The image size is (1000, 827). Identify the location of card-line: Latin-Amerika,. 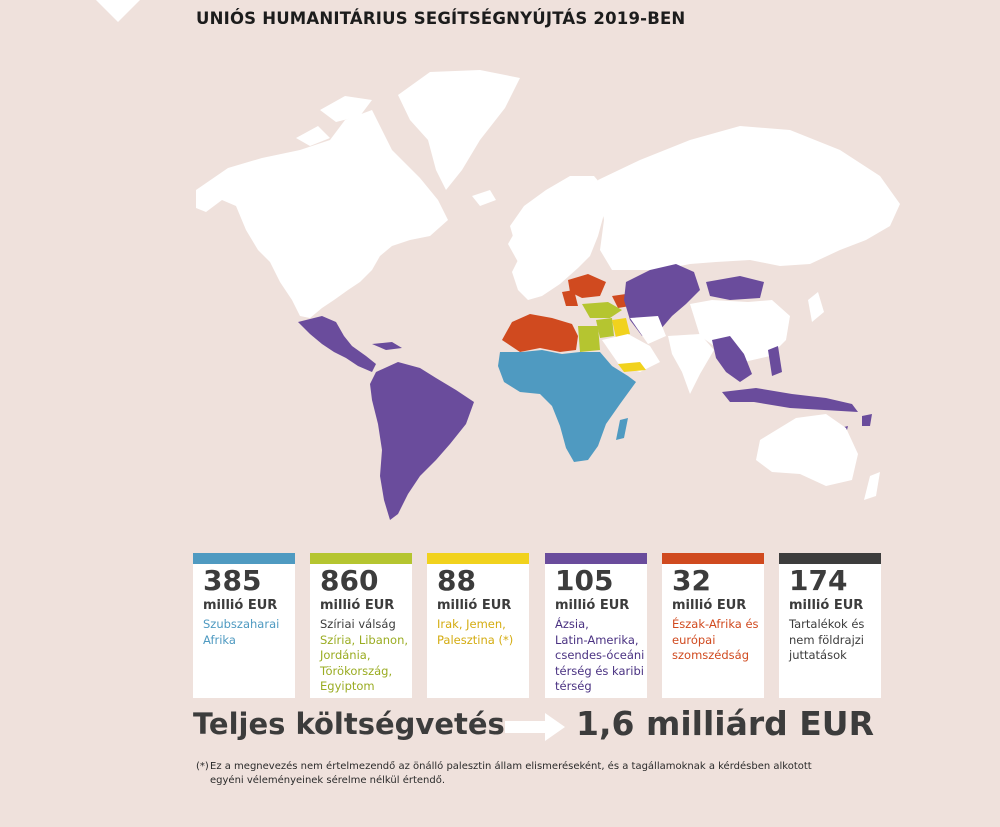
(597, 639).